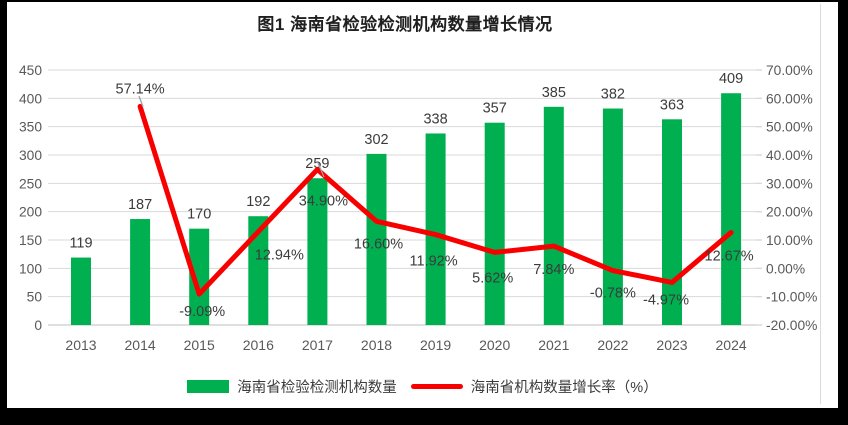 The image size is (848, 425). Describe the element at coordinates (30, 127) in the screenshot. I see `left-axis-tick-label: 350` at that location.